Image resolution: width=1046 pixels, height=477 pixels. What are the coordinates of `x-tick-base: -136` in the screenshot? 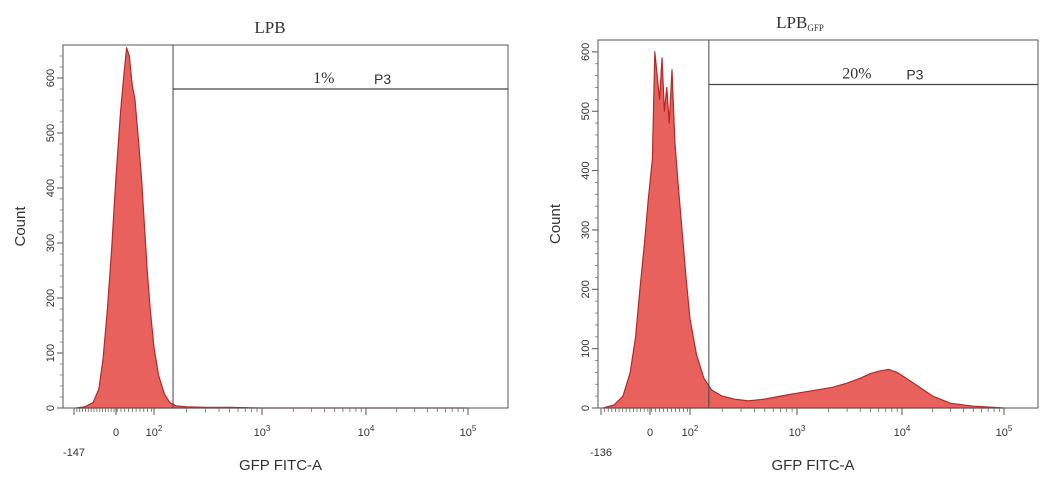 It's located at (601, 453).